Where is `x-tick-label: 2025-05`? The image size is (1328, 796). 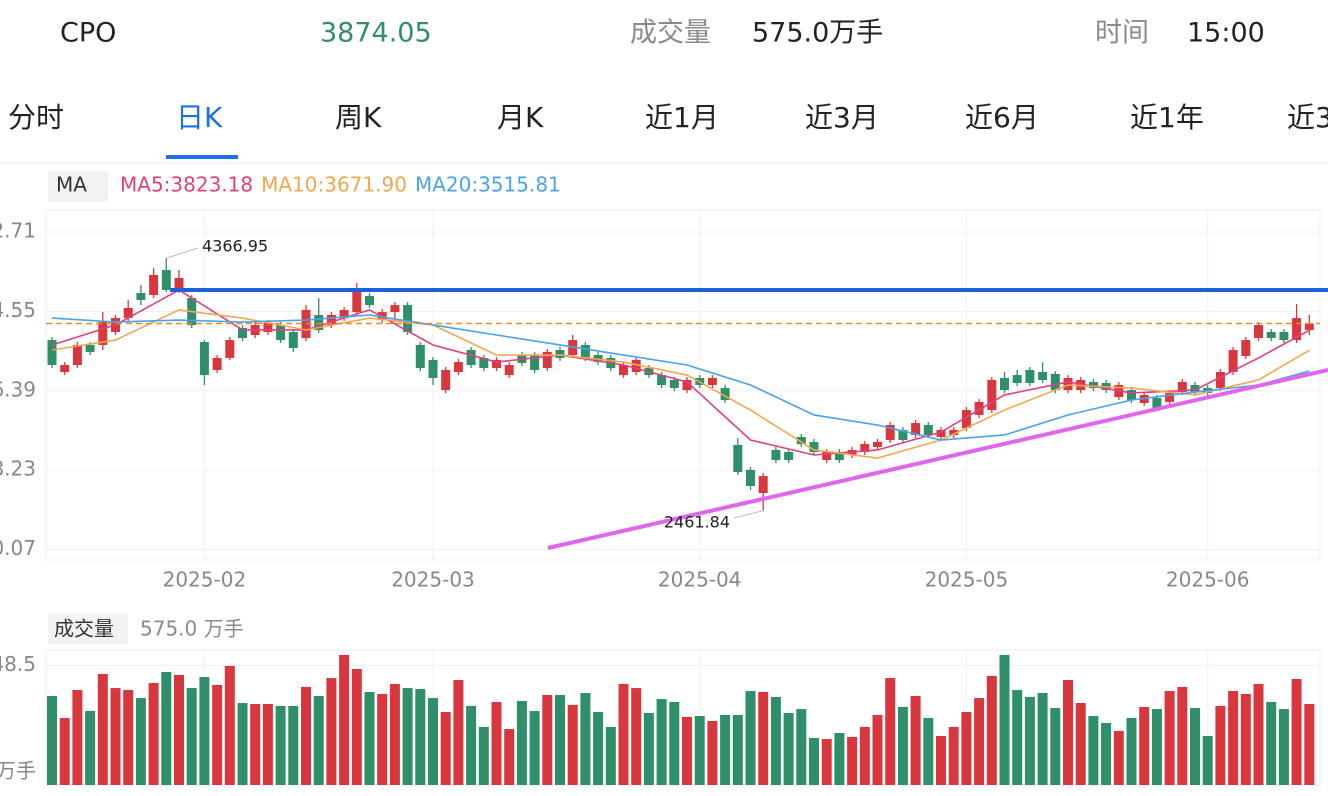 x-tick-label: 2025-05 is located at coordinates (967, 580).